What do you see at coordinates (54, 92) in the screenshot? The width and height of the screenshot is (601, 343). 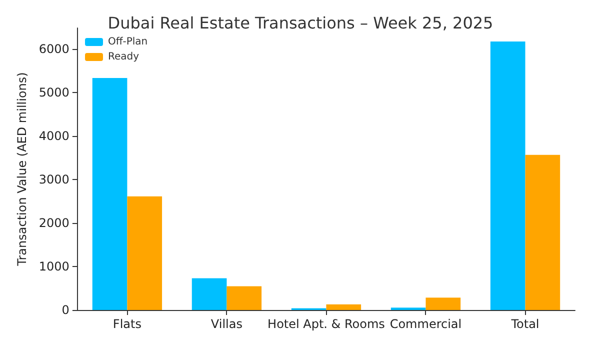 I see `y-tick-label: 5000` at bounding box center [54, 92].